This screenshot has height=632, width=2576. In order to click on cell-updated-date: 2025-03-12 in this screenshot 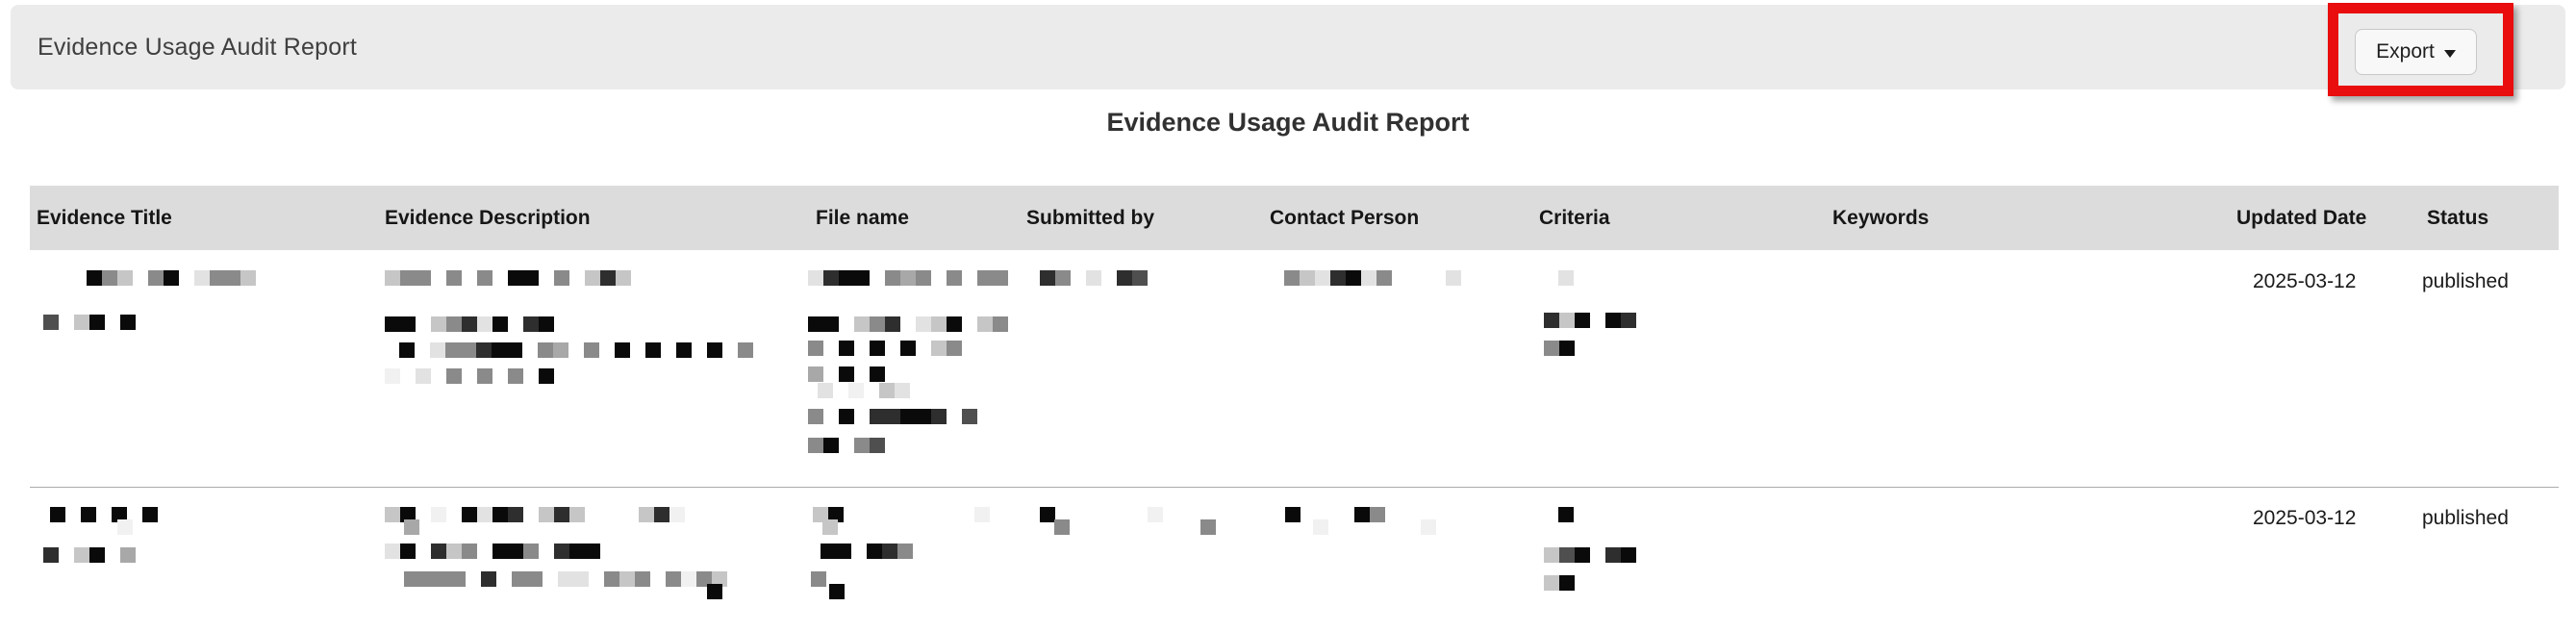, I will do `click(2316, 369)`.